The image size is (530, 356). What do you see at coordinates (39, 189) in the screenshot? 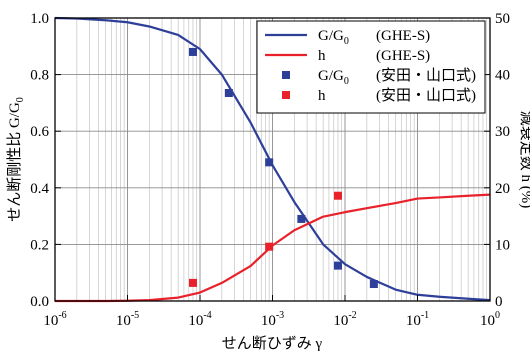
I see `y-left-tick-label: 0.4` at bounding box center [39, 189].